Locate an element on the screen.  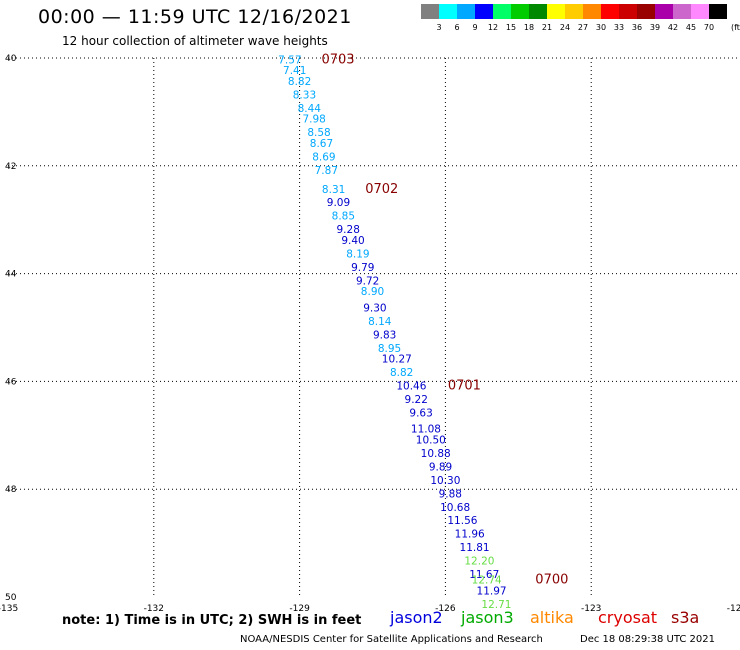
lon-tick-label: -129 is located at coordinates (299, 609).